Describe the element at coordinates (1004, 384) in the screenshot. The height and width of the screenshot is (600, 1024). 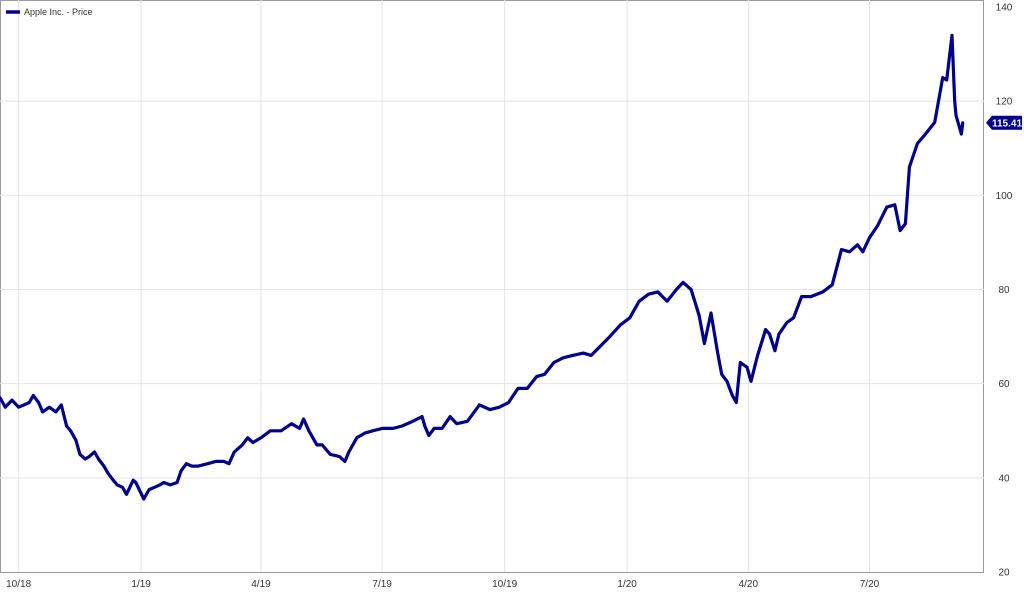
I see `y-tick-label-60: 60` at that location.